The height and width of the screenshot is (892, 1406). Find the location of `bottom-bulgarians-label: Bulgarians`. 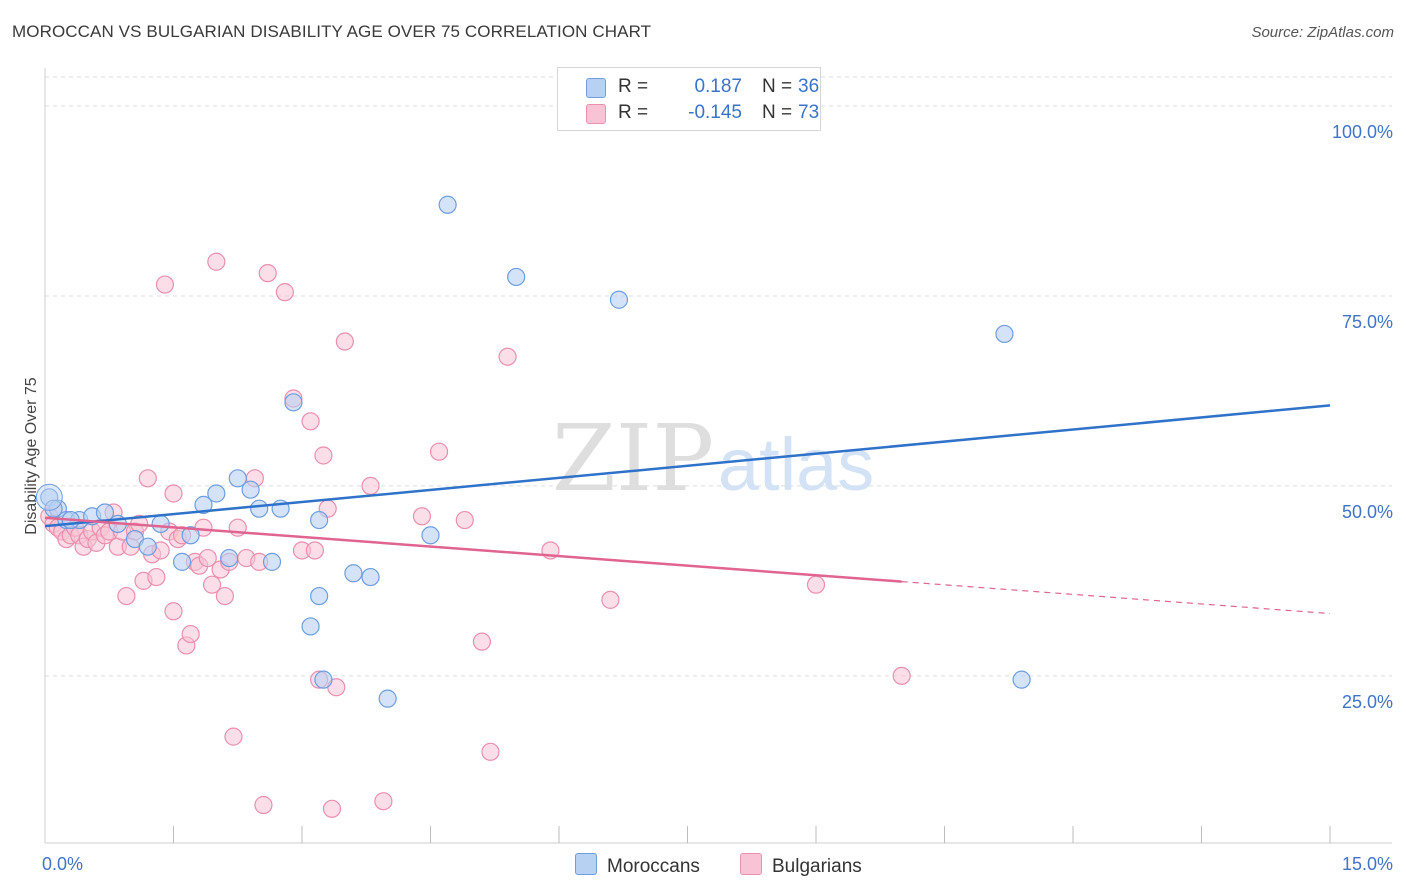

bottom-bulgarians-label: Bulgarians is located at coordinates (817, 866).